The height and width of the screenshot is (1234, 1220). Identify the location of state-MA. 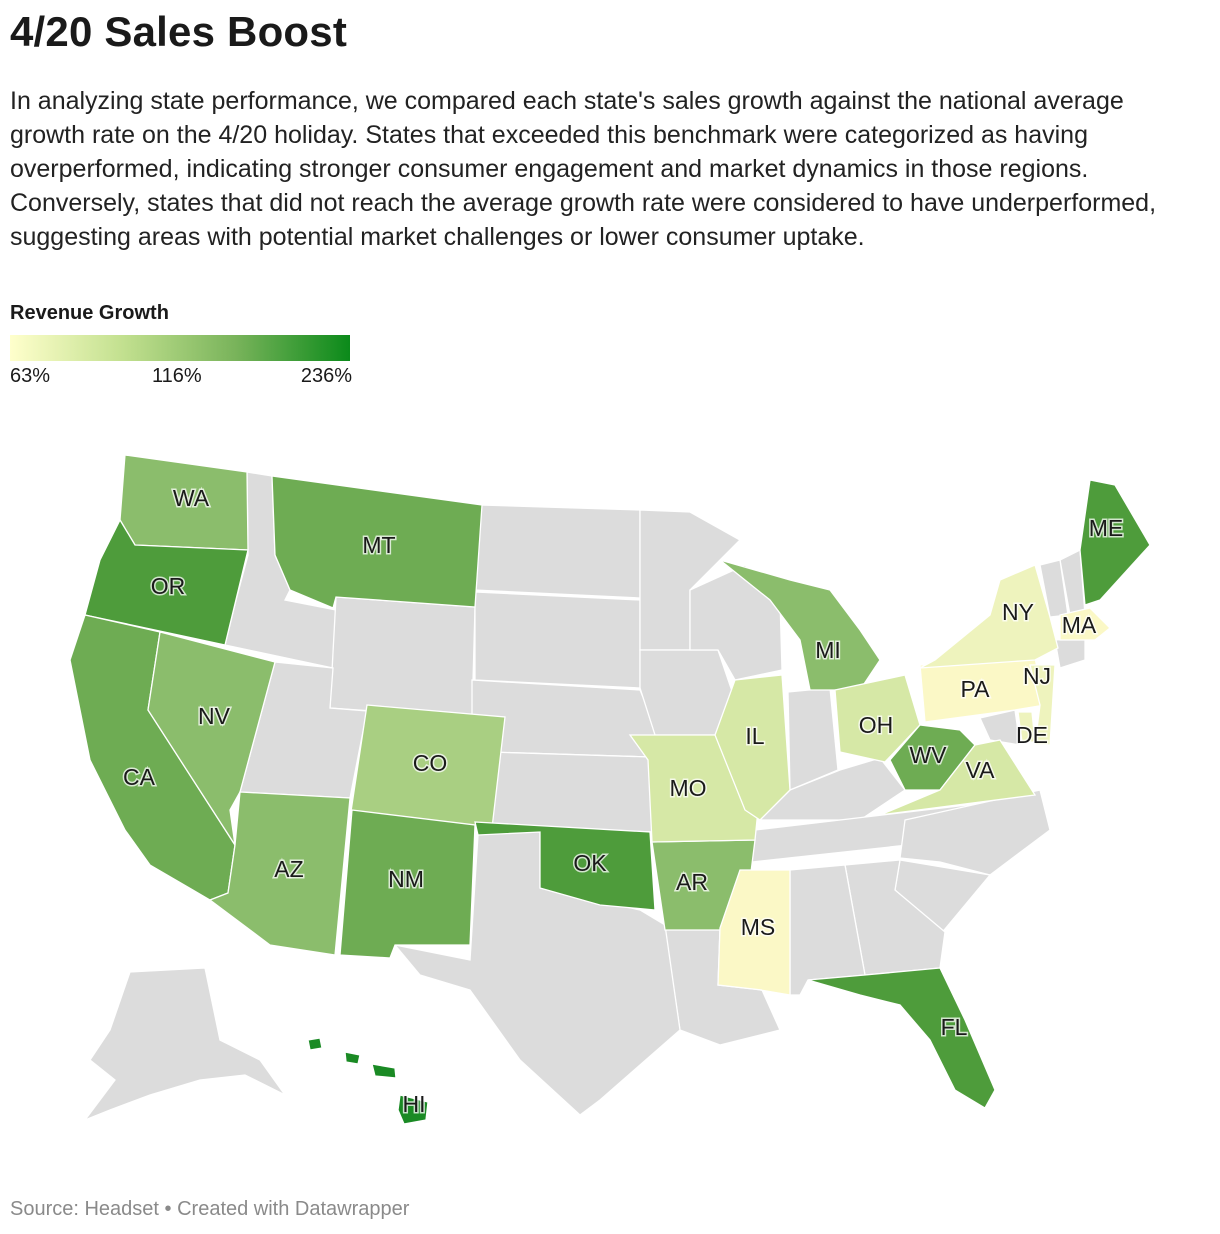
(1085, 624).